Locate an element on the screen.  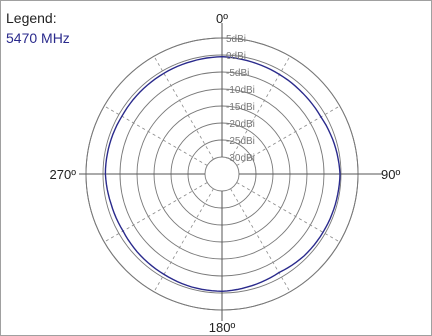
legend-entry: 5470 MHz is located at coordinates (38, 38).